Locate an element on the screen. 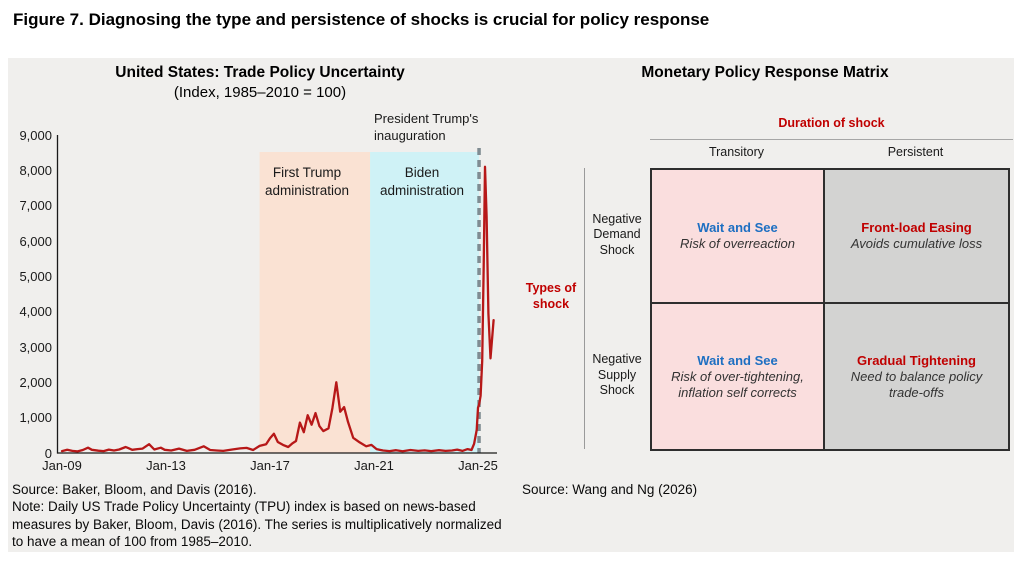  chart-source: Source: Baker, Bloom, and Davis (2016). is located at coordinates (134, 489).